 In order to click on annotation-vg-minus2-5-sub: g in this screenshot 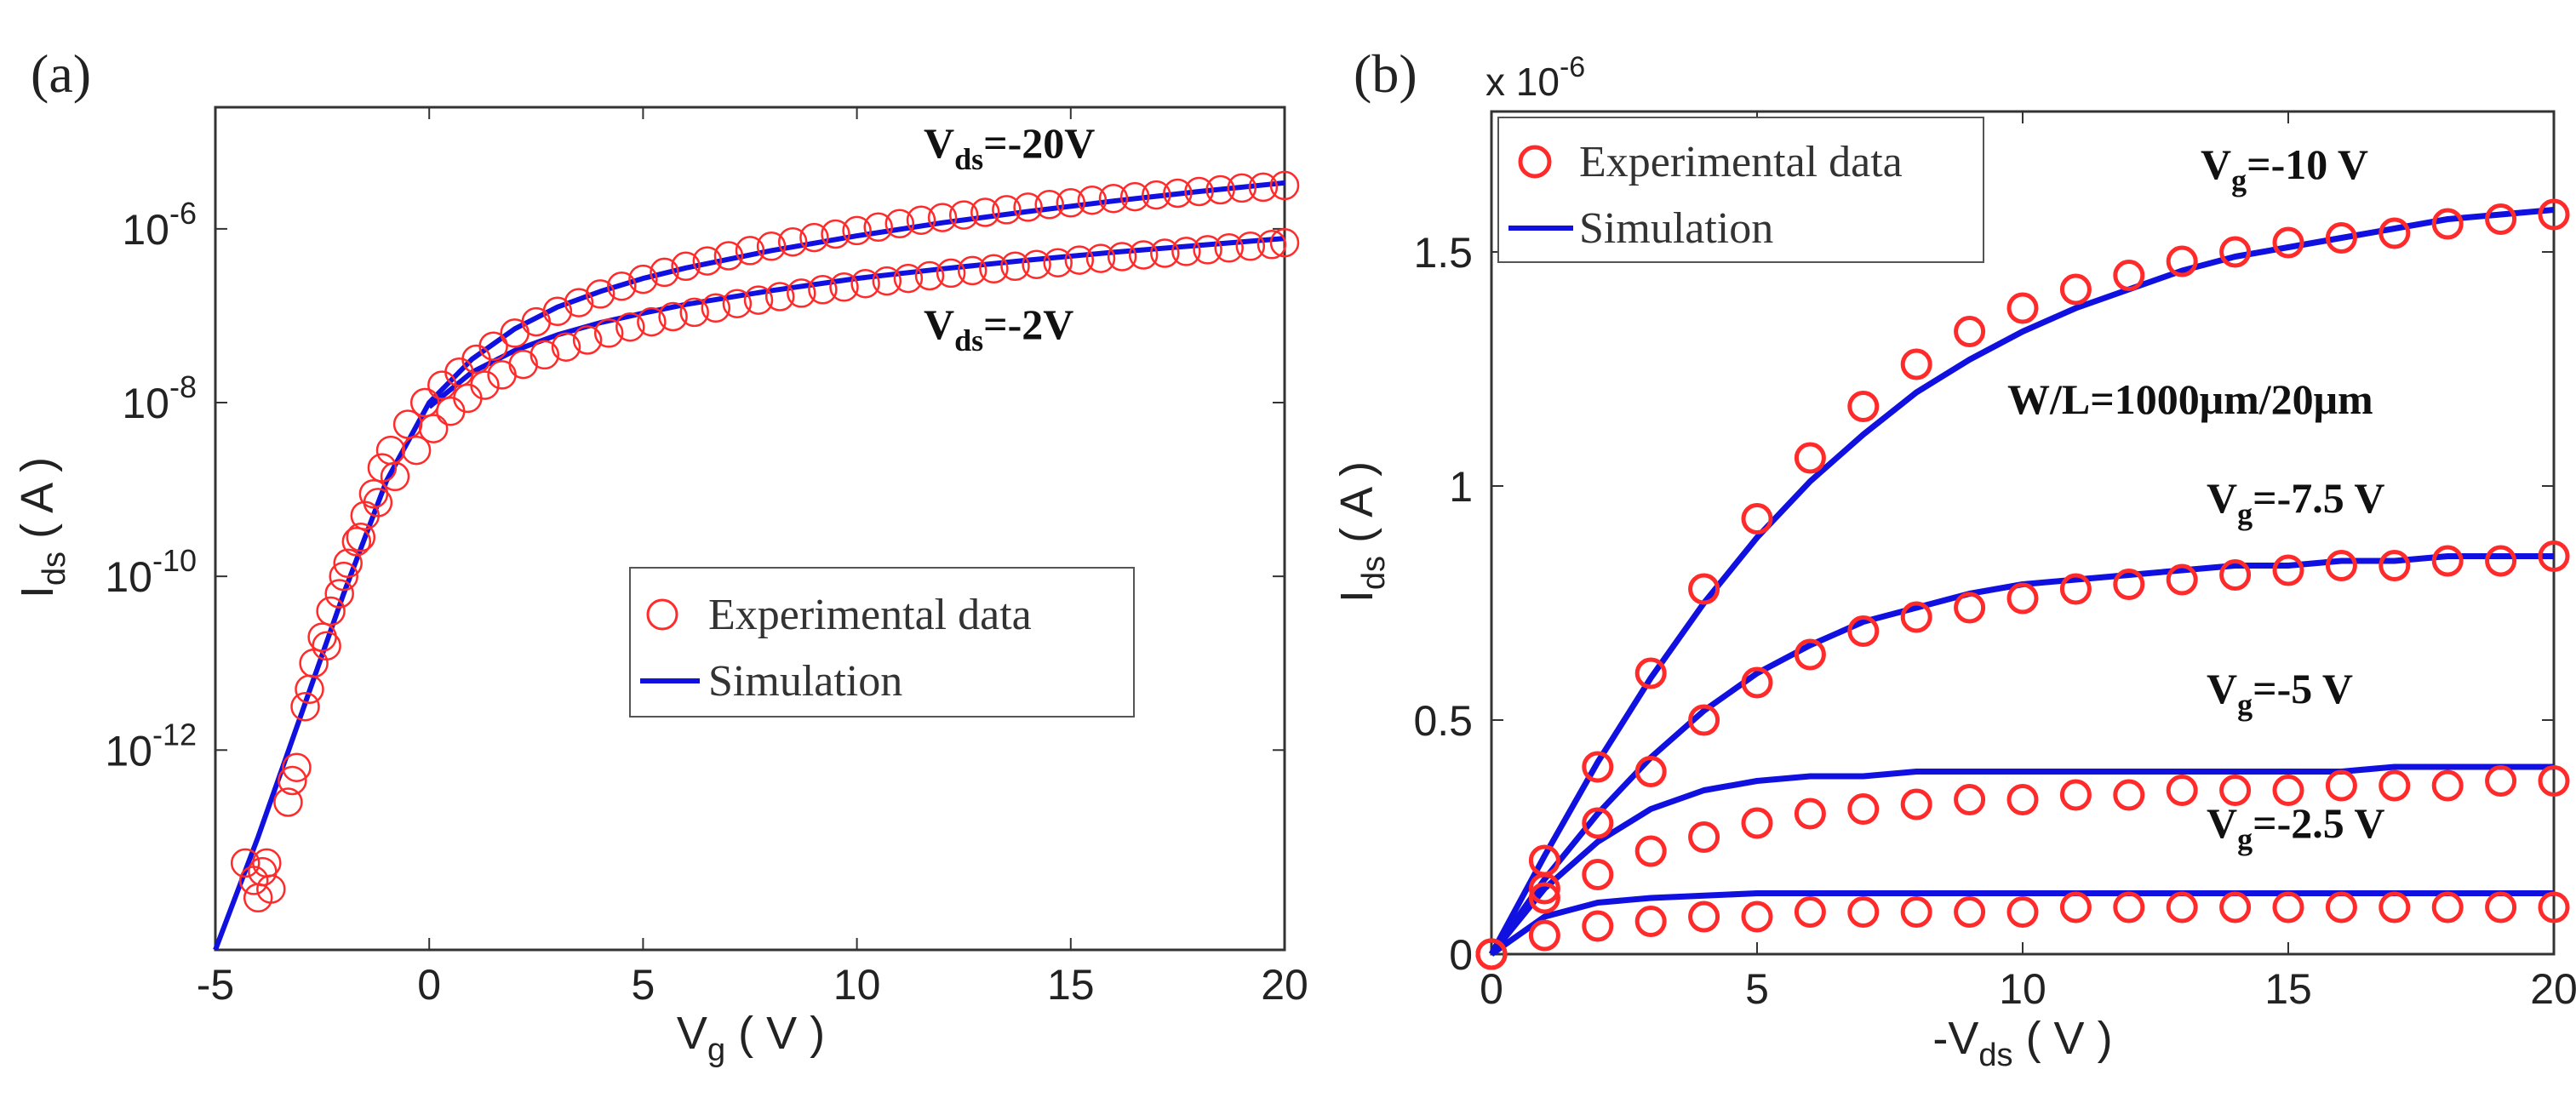, I will do `click(2245, 839)`.